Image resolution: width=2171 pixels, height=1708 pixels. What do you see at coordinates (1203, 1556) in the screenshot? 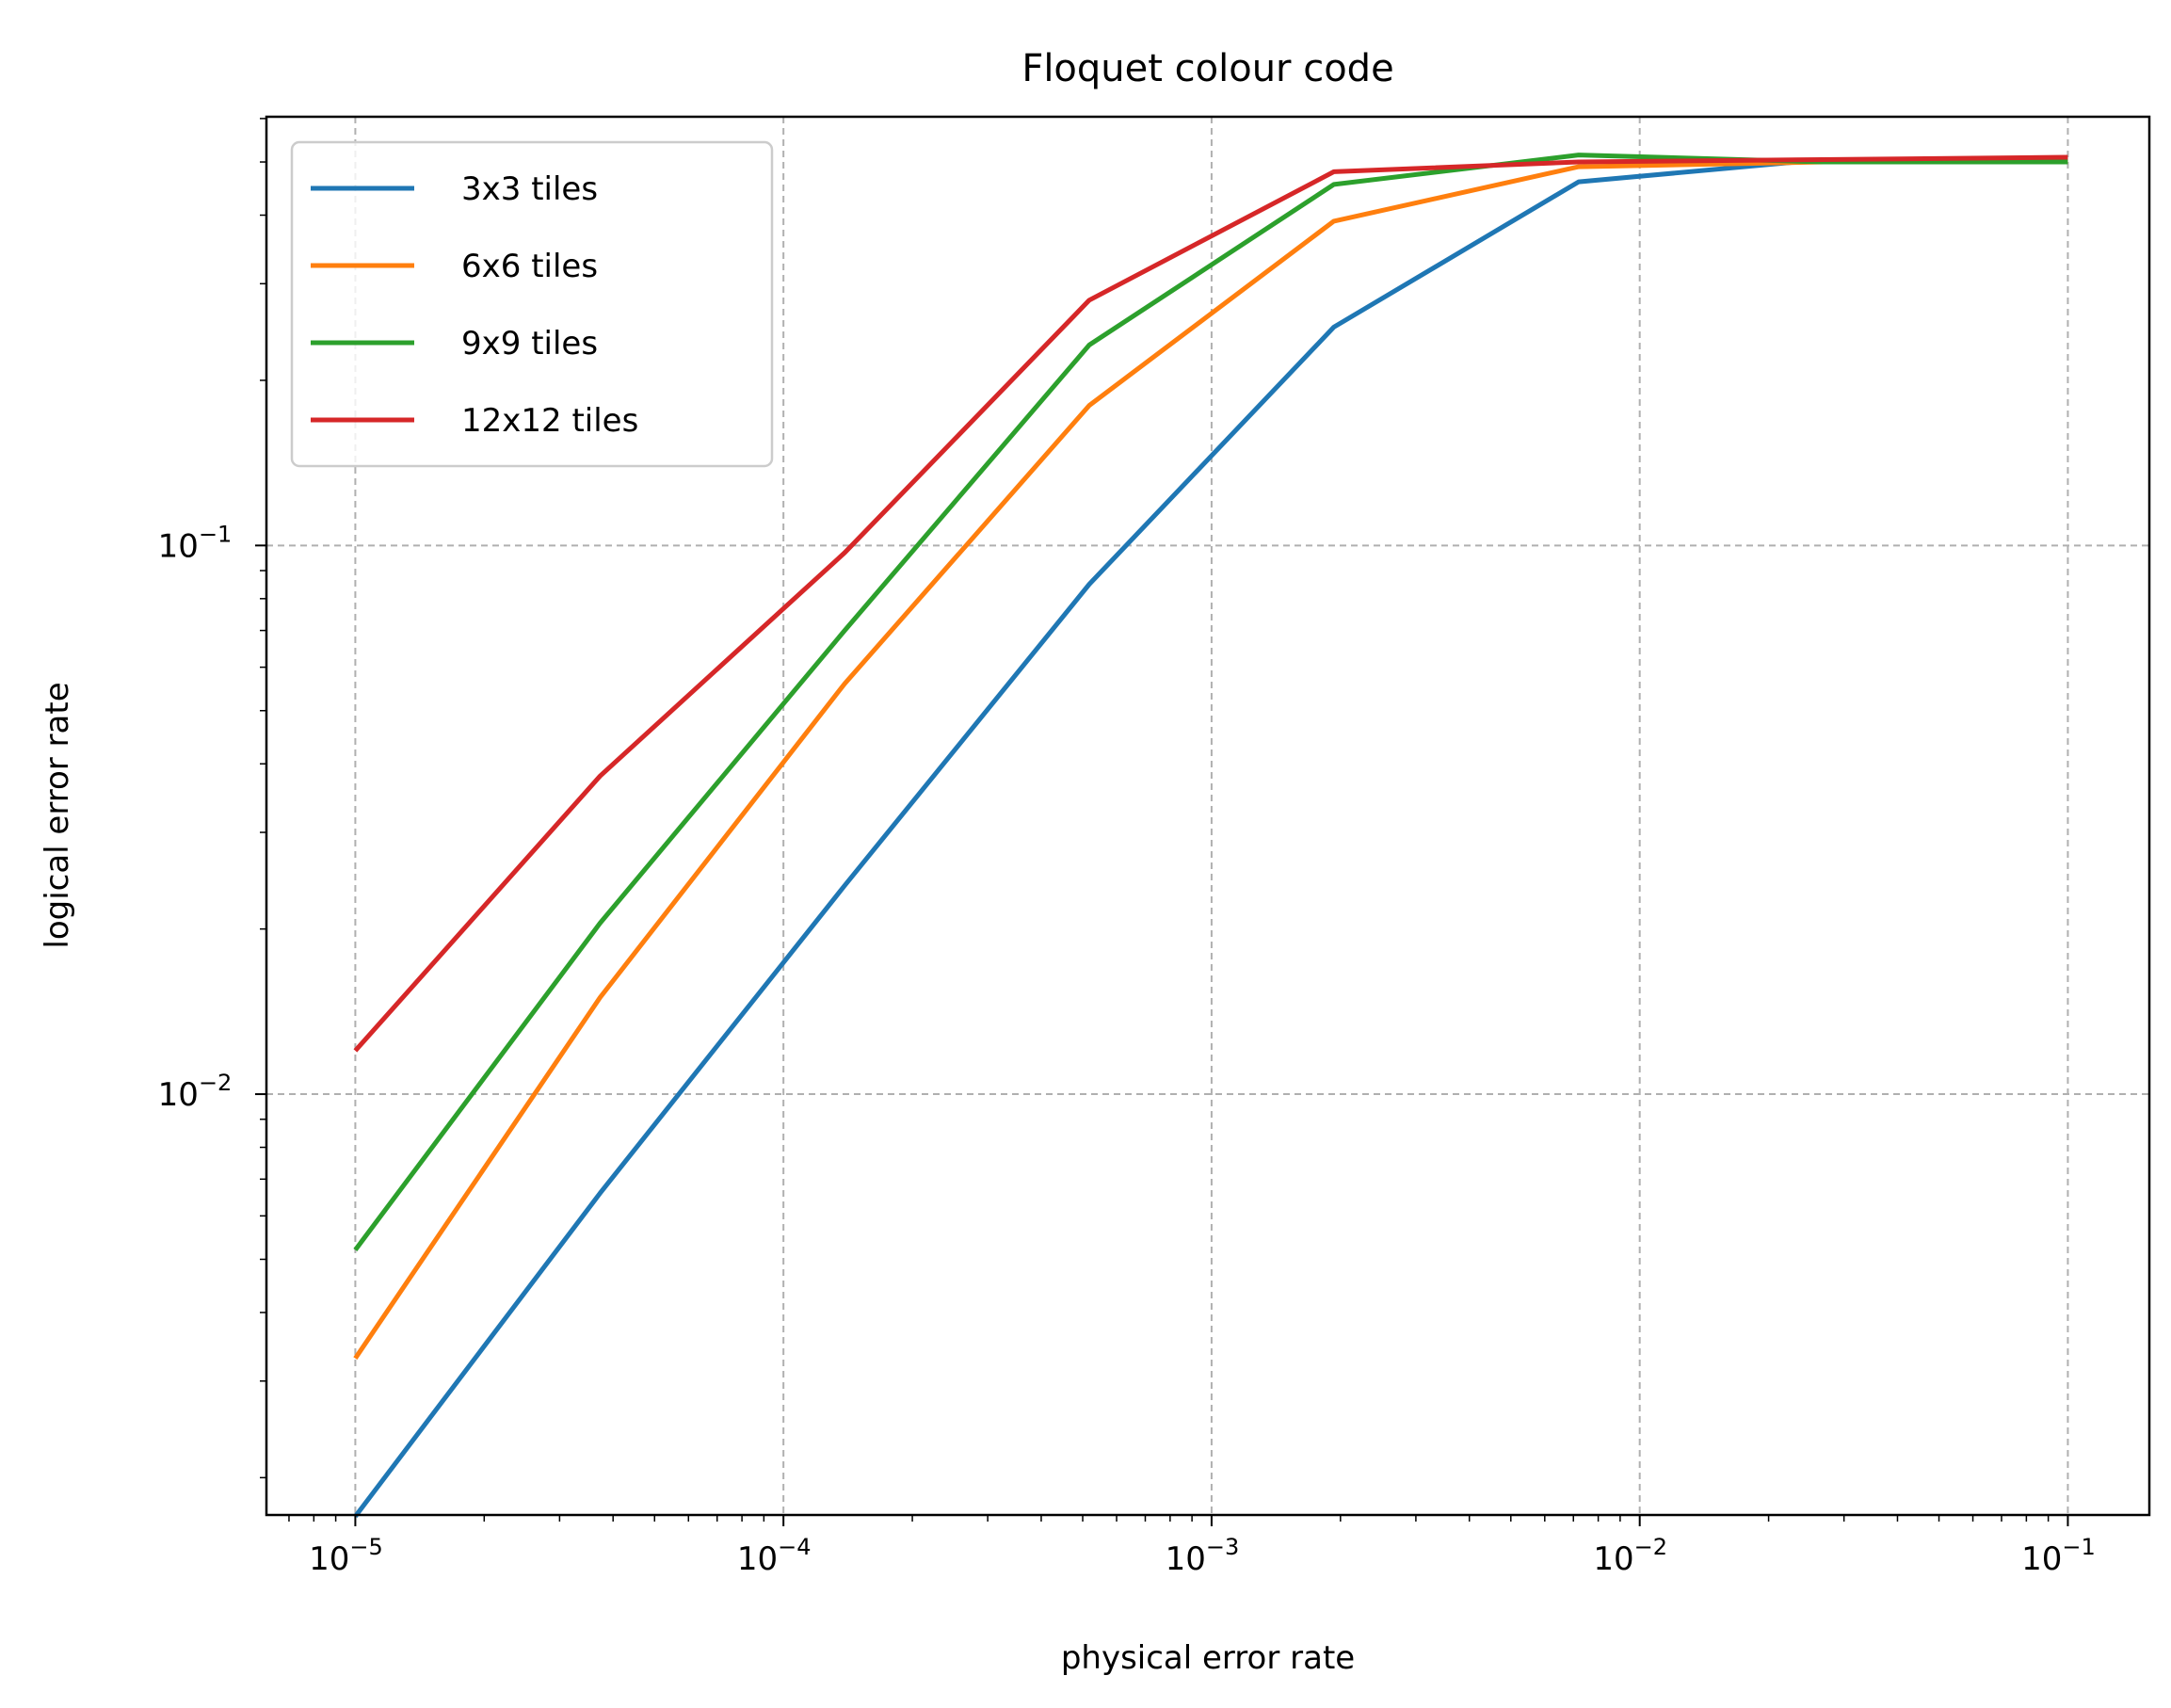
I see `x-tick-label: 10⁻³` at bounding box center [1203, 1556].